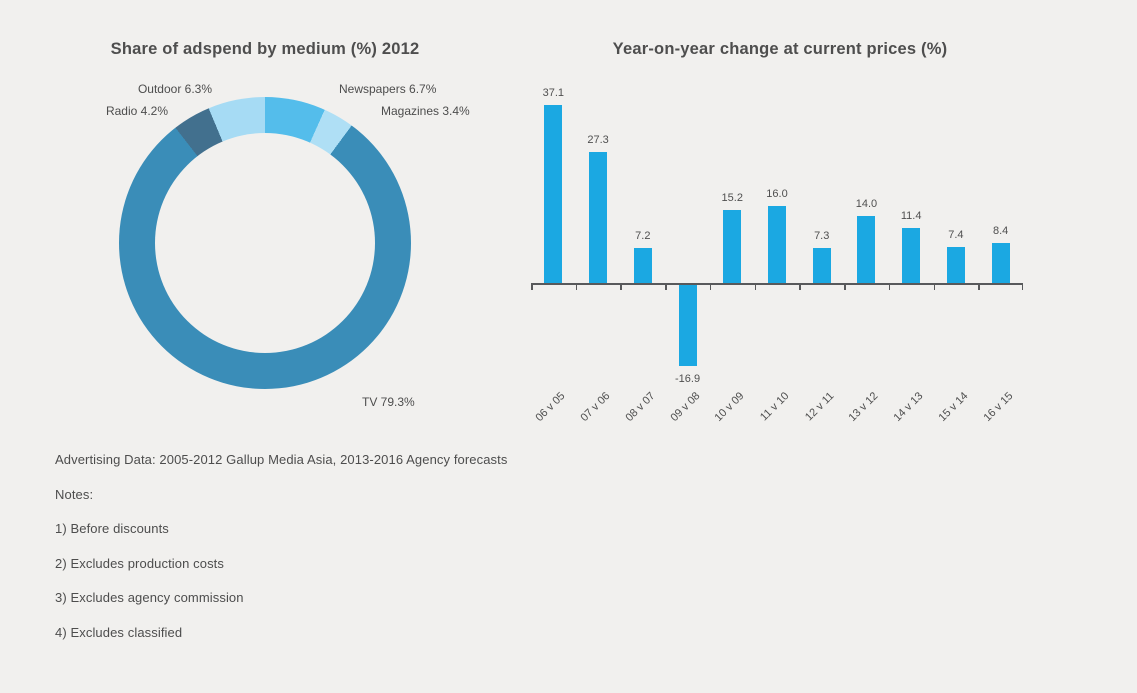  What do you see at coordinates (866, 203) in the screenshot?
I see `bar-value-label: 14.0` at bounding box center [866, 203].